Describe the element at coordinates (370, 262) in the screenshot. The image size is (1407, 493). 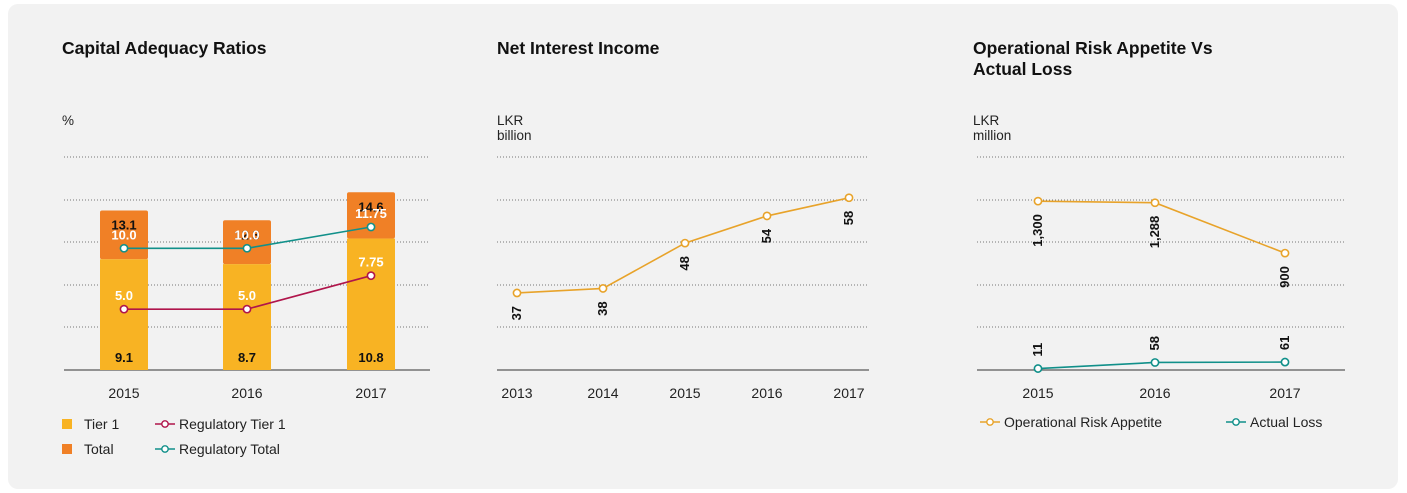
I see `regulatory-tier1-label: 7.75` at that location.